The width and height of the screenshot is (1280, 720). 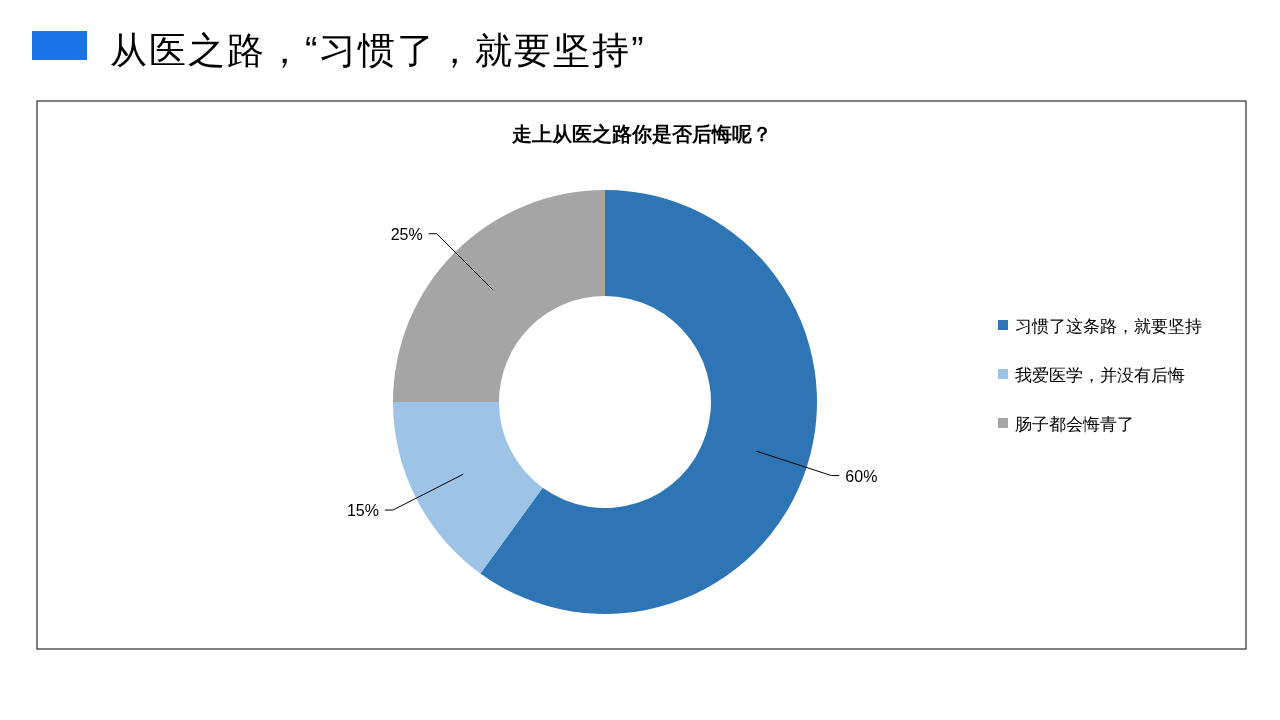 I want to click on chart-subtitle: 走上从医之路你是否后悔呢？, so click(x=641, y=134).